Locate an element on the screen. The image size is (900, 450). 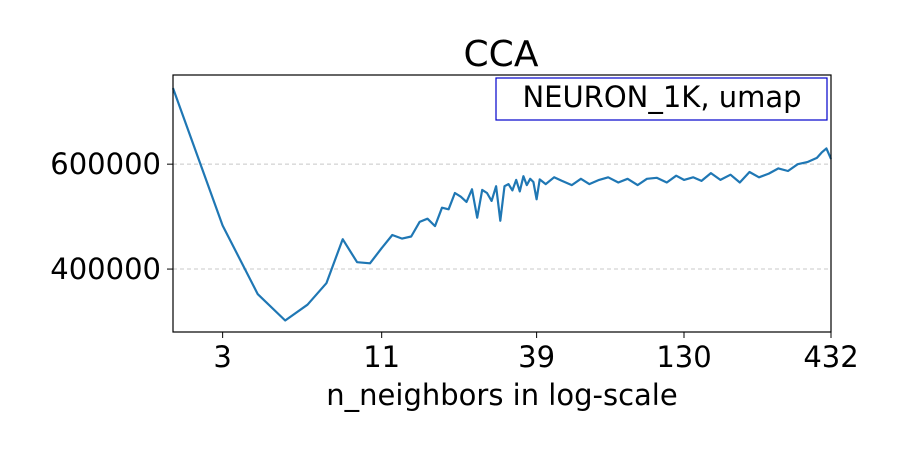
chart-title: CCA is located at coordinates (501, 54).